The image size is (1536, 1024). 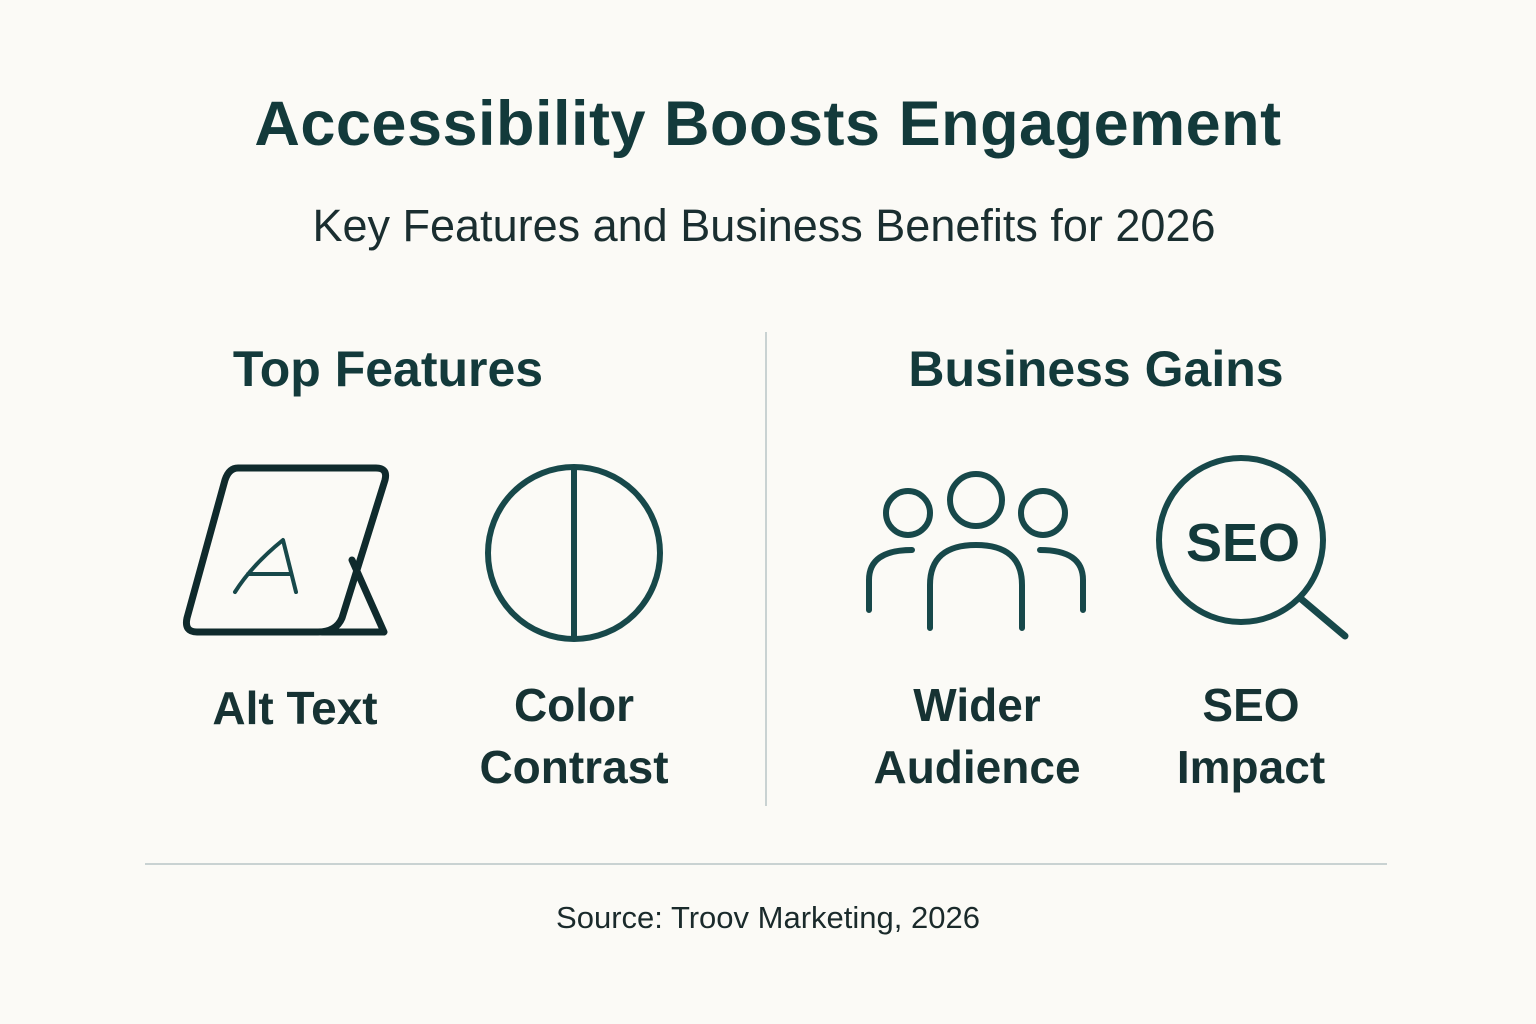 I want to click on feature-label-alt-text: Alt Text, so click(x=295, y=708).